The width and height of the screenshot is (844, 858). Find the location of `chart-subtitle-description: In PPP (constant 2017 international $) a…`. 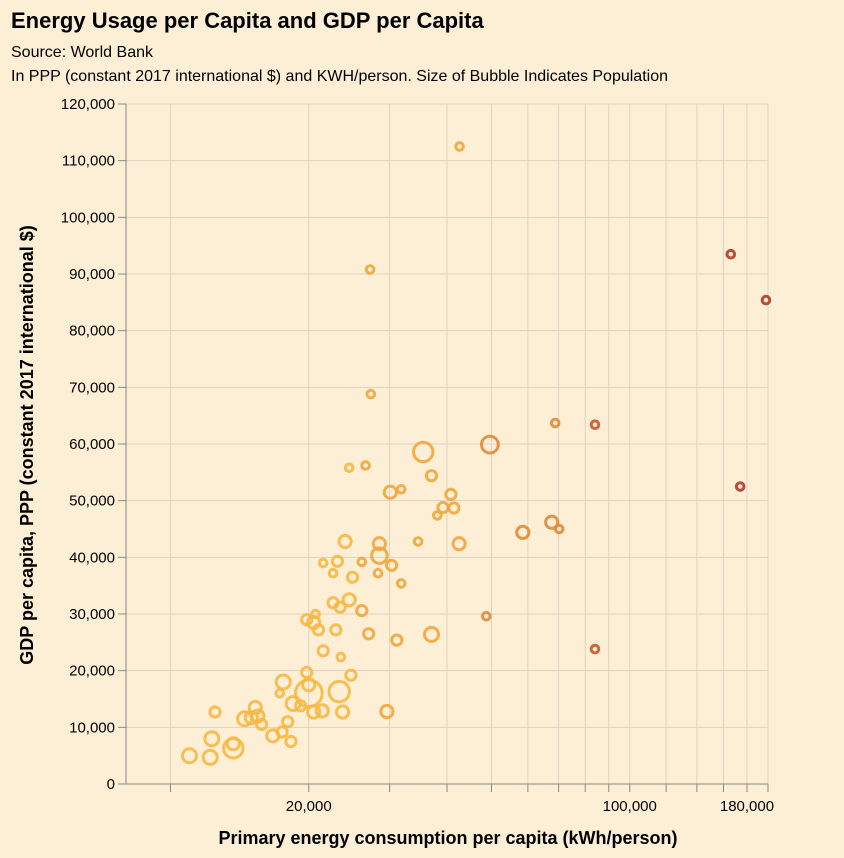

chart-subtitle-description: In PPP (constant 2017 international $) a… is located at coordinates (339, 76).